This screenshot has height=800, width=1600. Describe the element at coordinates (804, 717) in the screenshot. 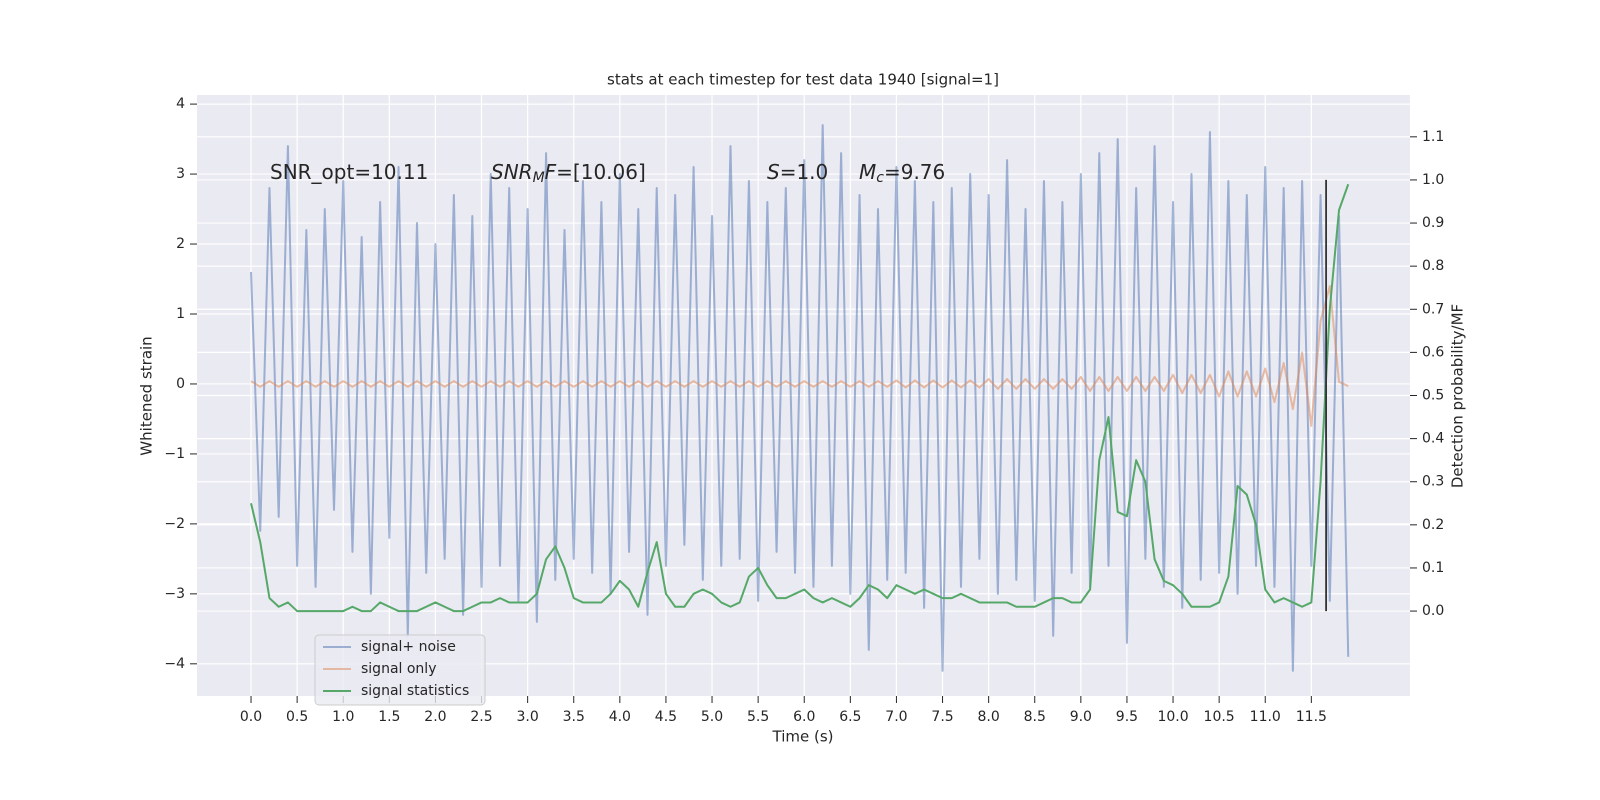

I see `x-tick-label: 6.0` at that location.